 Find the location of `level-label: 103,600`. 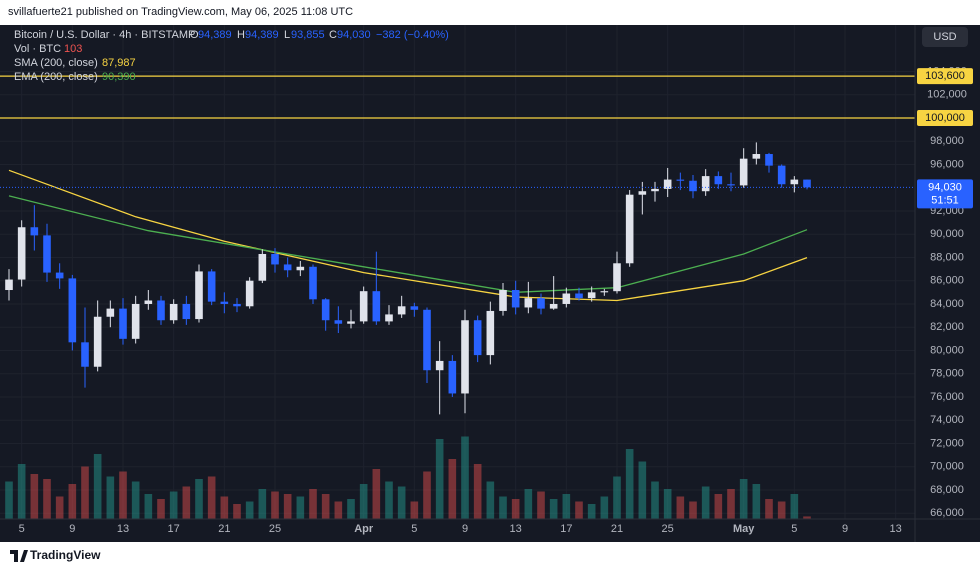

level-label: 103,600 is located at coordinates (945, 76).